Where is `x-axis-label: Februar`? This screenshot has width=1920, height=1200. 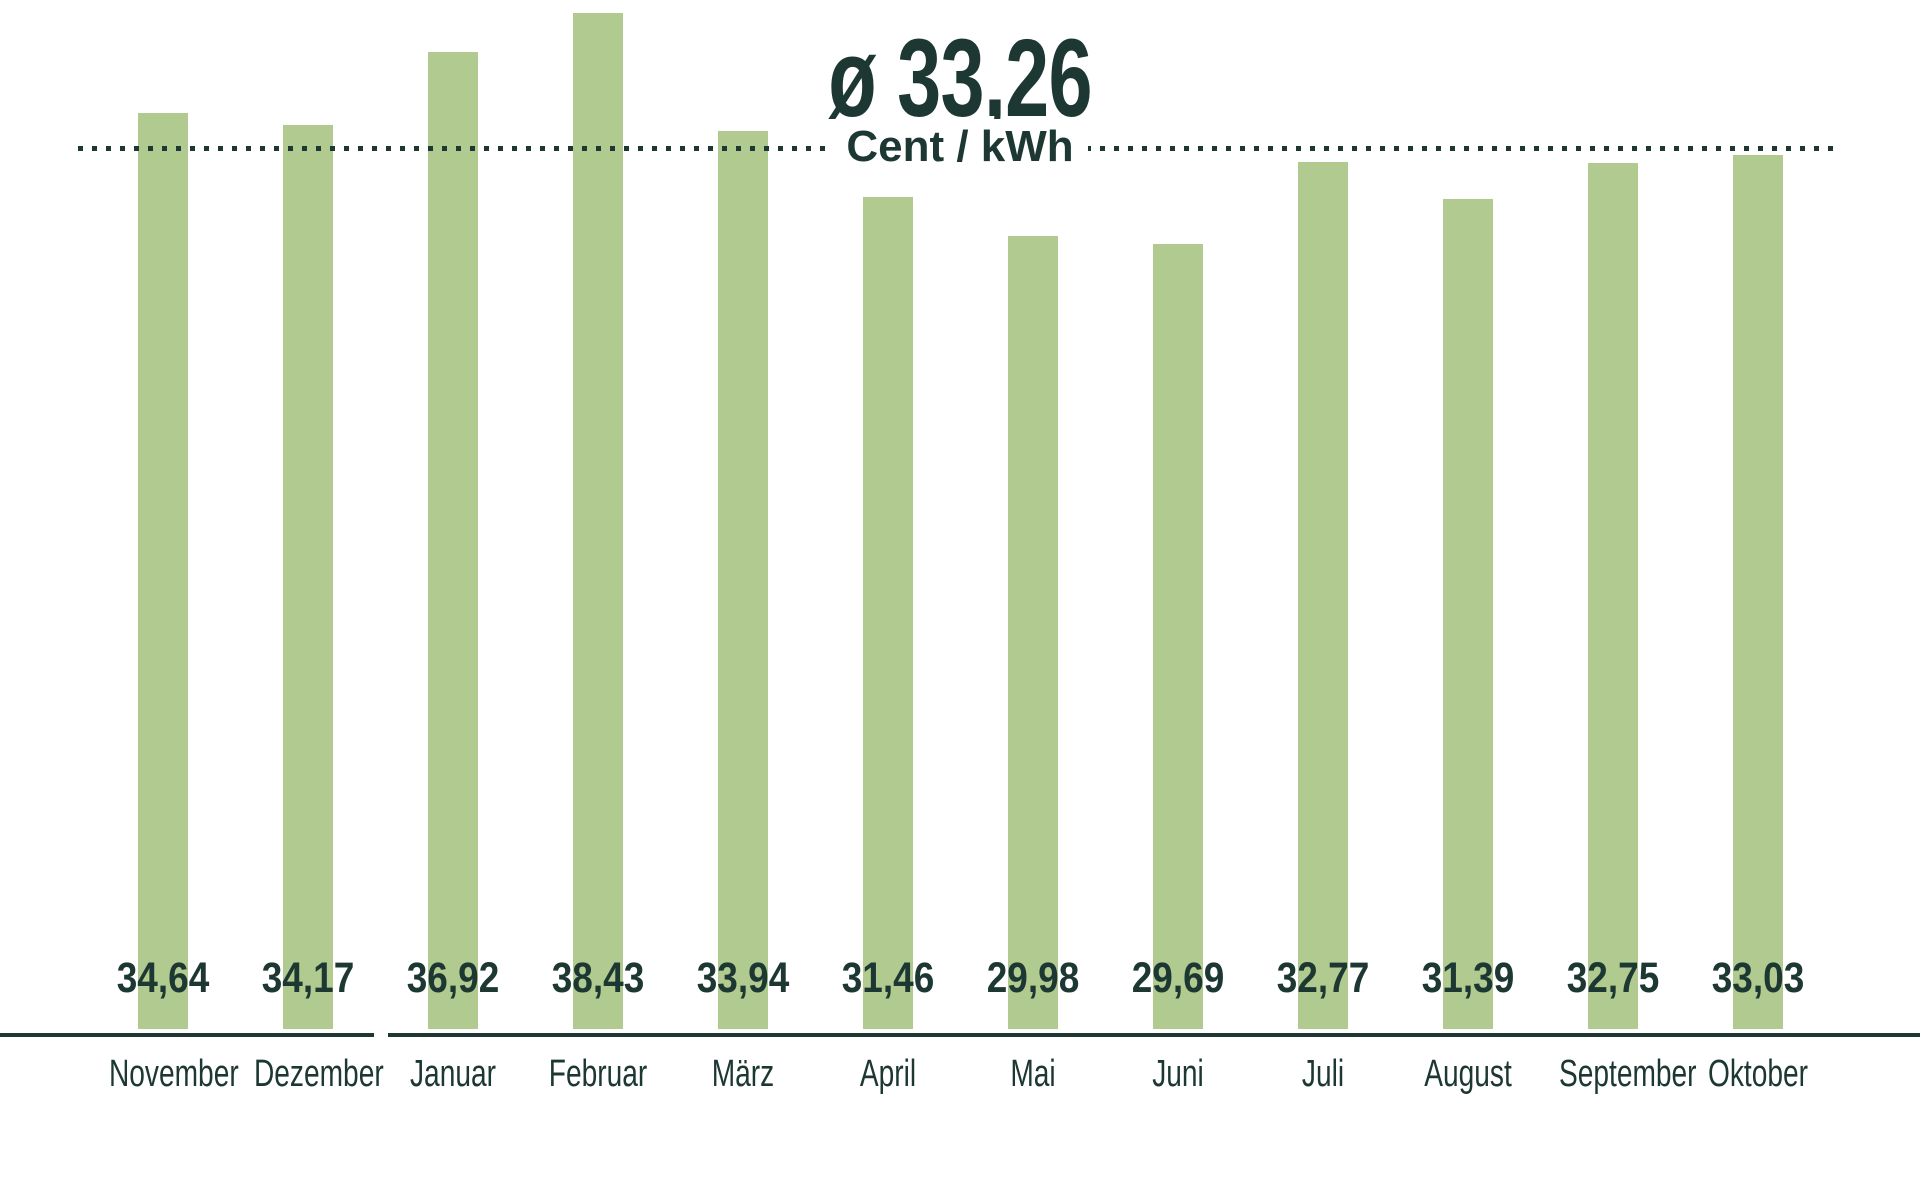
x-axis-label: Februar is located at coordinates (598, 1074).